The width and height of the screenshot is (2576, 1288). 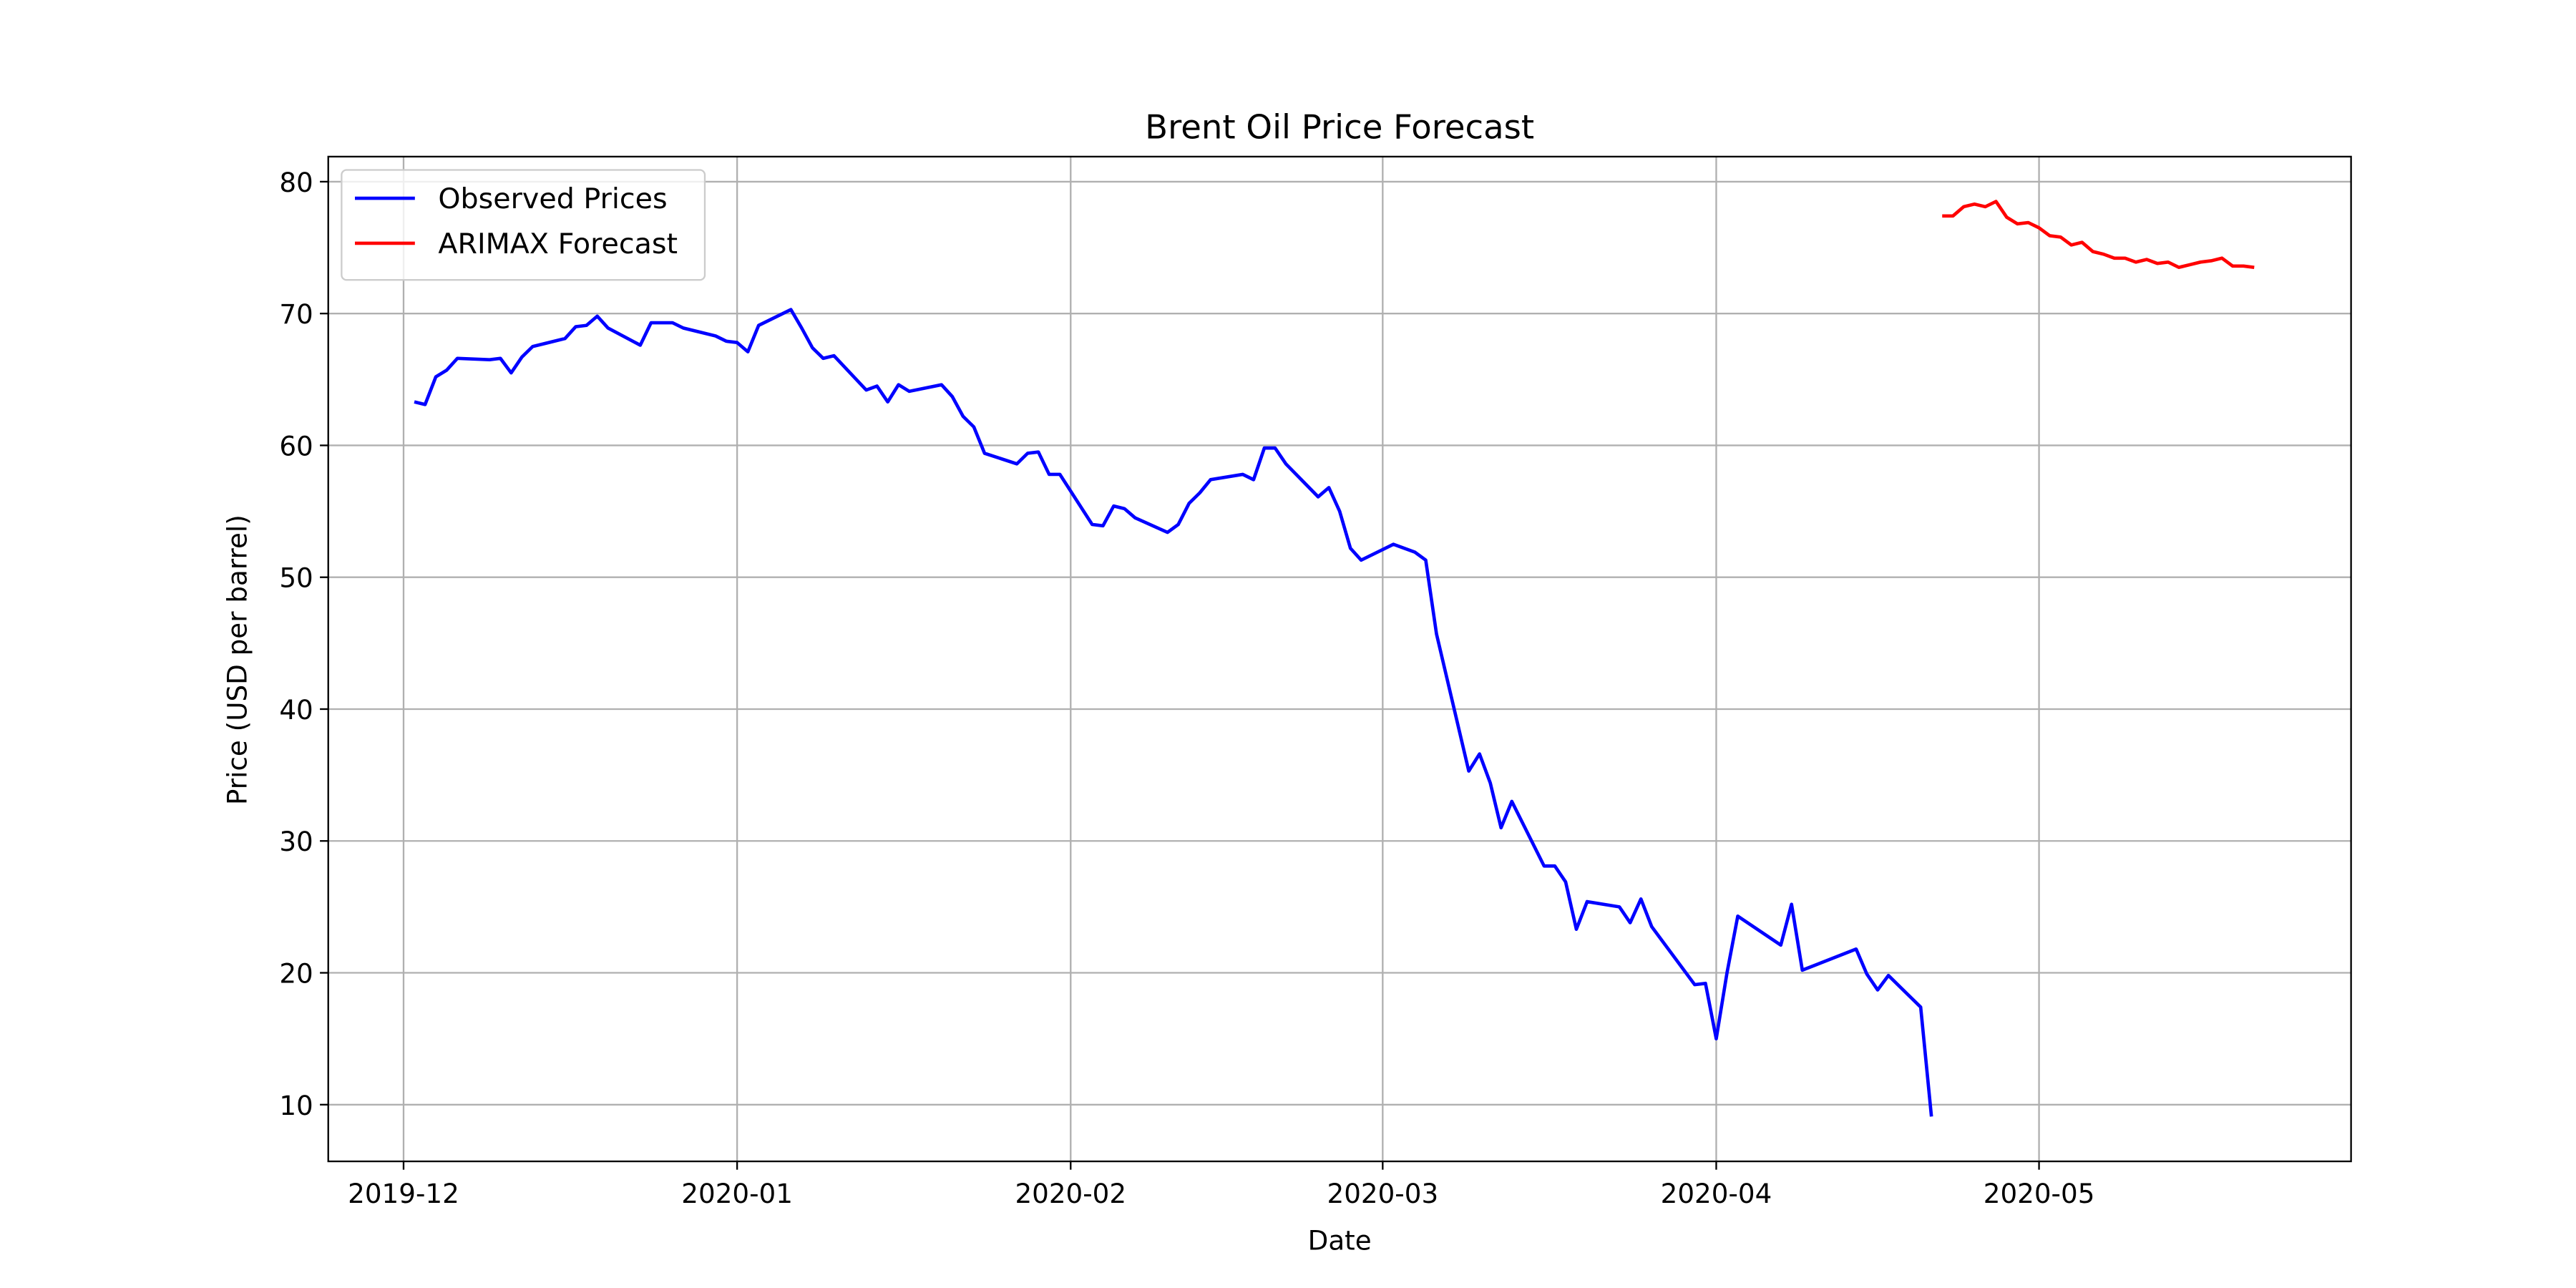 I want to click on y-tick-label: 40, so click(x=296, y=710).